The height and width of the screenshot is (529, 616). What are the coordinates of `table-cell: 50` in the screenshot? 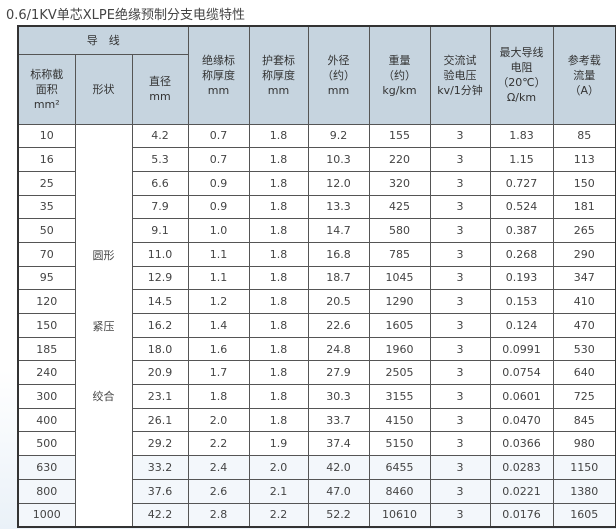 It's located at (46, 230).